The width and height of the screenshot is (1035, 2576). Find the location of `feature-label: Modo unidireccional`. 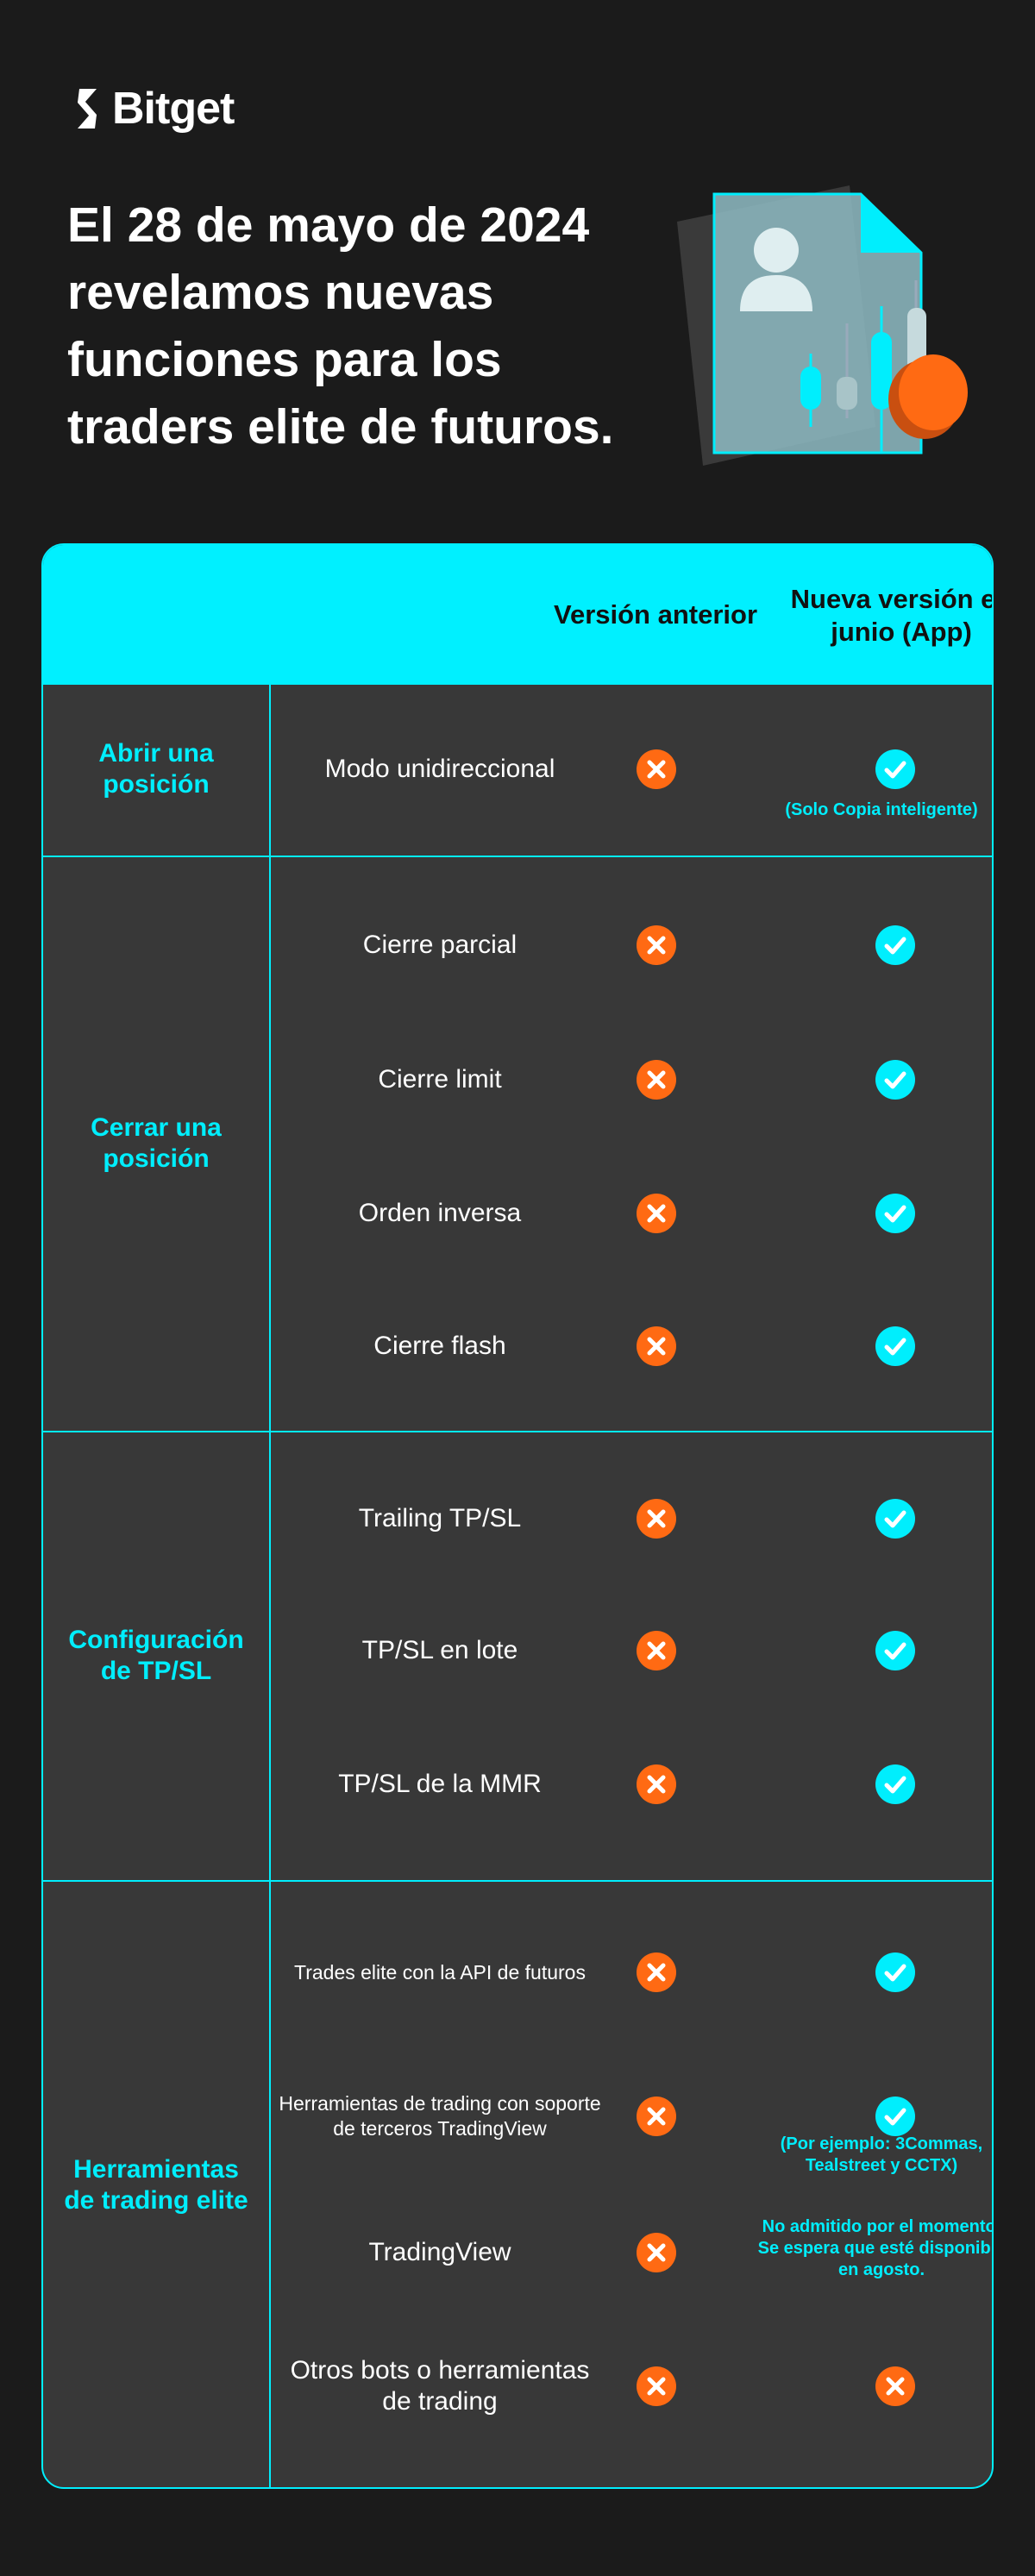

feature-label: Modo unidireccional is located at coordinates (440, 769).